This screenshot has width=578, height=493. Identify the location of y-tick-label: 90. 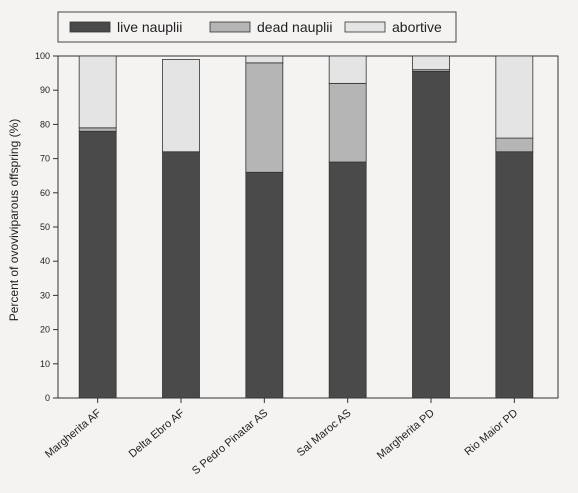
(45, 90).